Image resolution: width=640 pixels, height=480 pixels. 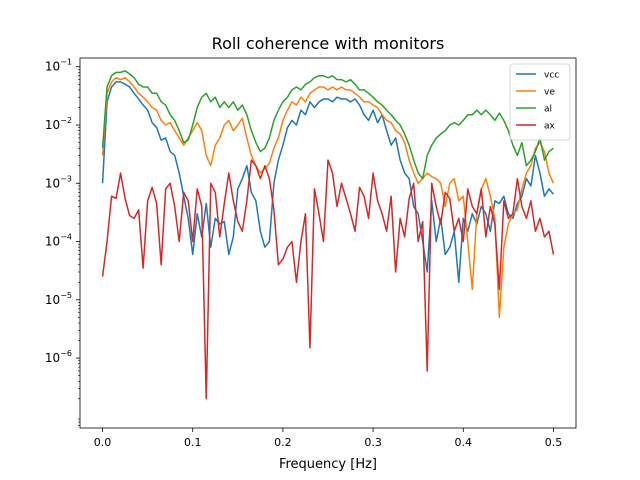 What do you see at coordinates (554, 442) in the screenshot?
I see `x-tick-label: 0.5` at bounding box center [554, 442].